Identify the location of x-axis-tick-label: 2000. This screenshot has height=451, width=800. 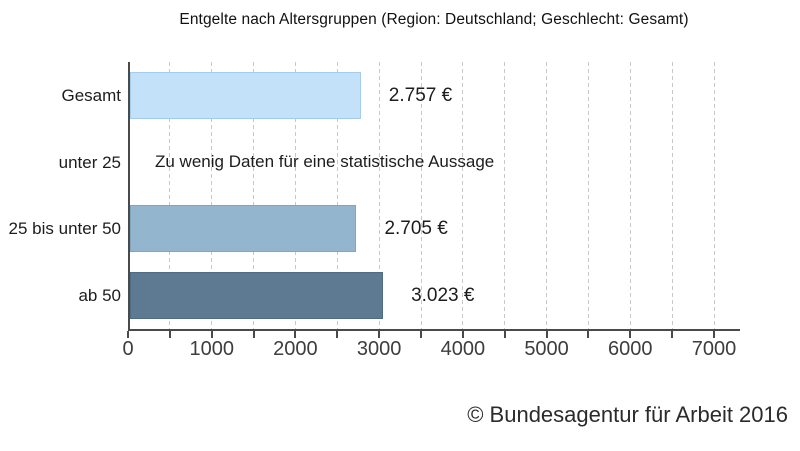
(295, 349).